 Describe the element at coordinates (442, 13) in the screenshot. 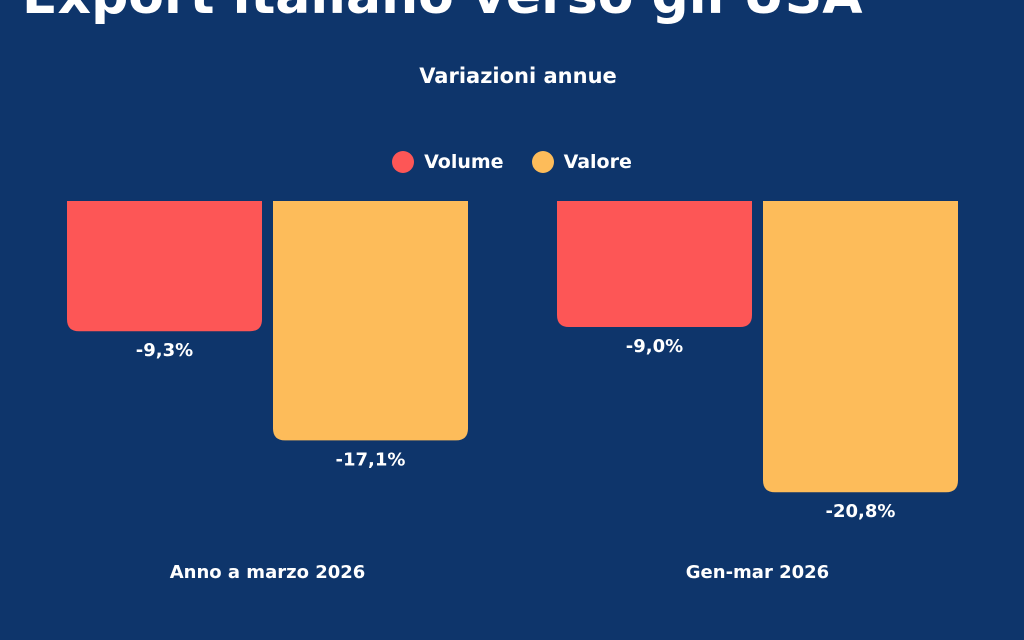

I see `main-title: Export italiano verso gli USA` at that location.